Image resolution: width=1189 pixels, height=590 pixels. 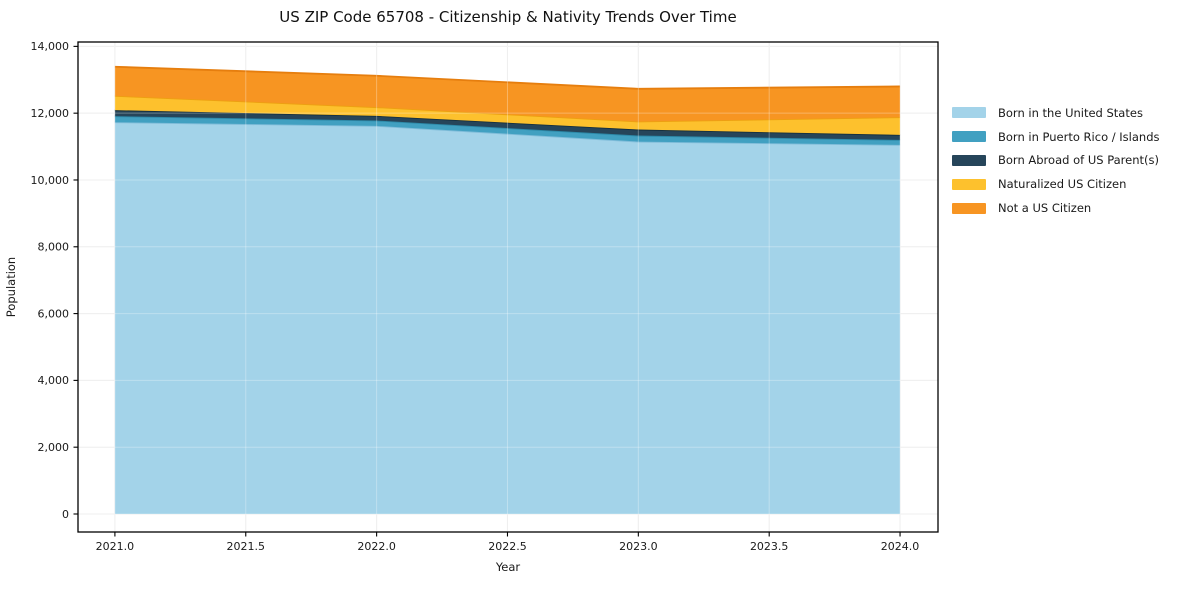 What do you see at coordinates (1079, 136) in the screenshot?
I see `legend-label: Born in Puerto Rico / Islands` at bounding box center [1079, 136].